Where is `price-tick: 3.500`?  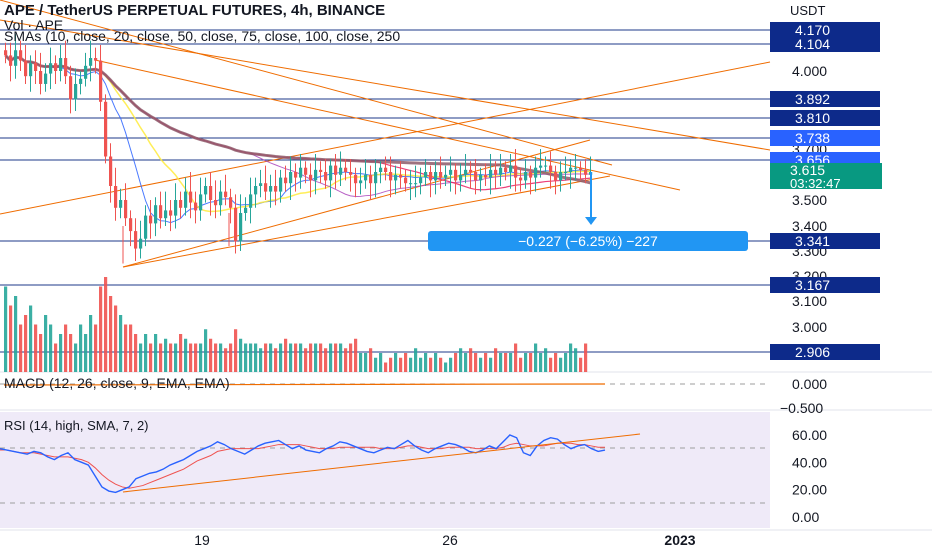
price-tick: 3.500 is located at coordinates (809, 200).